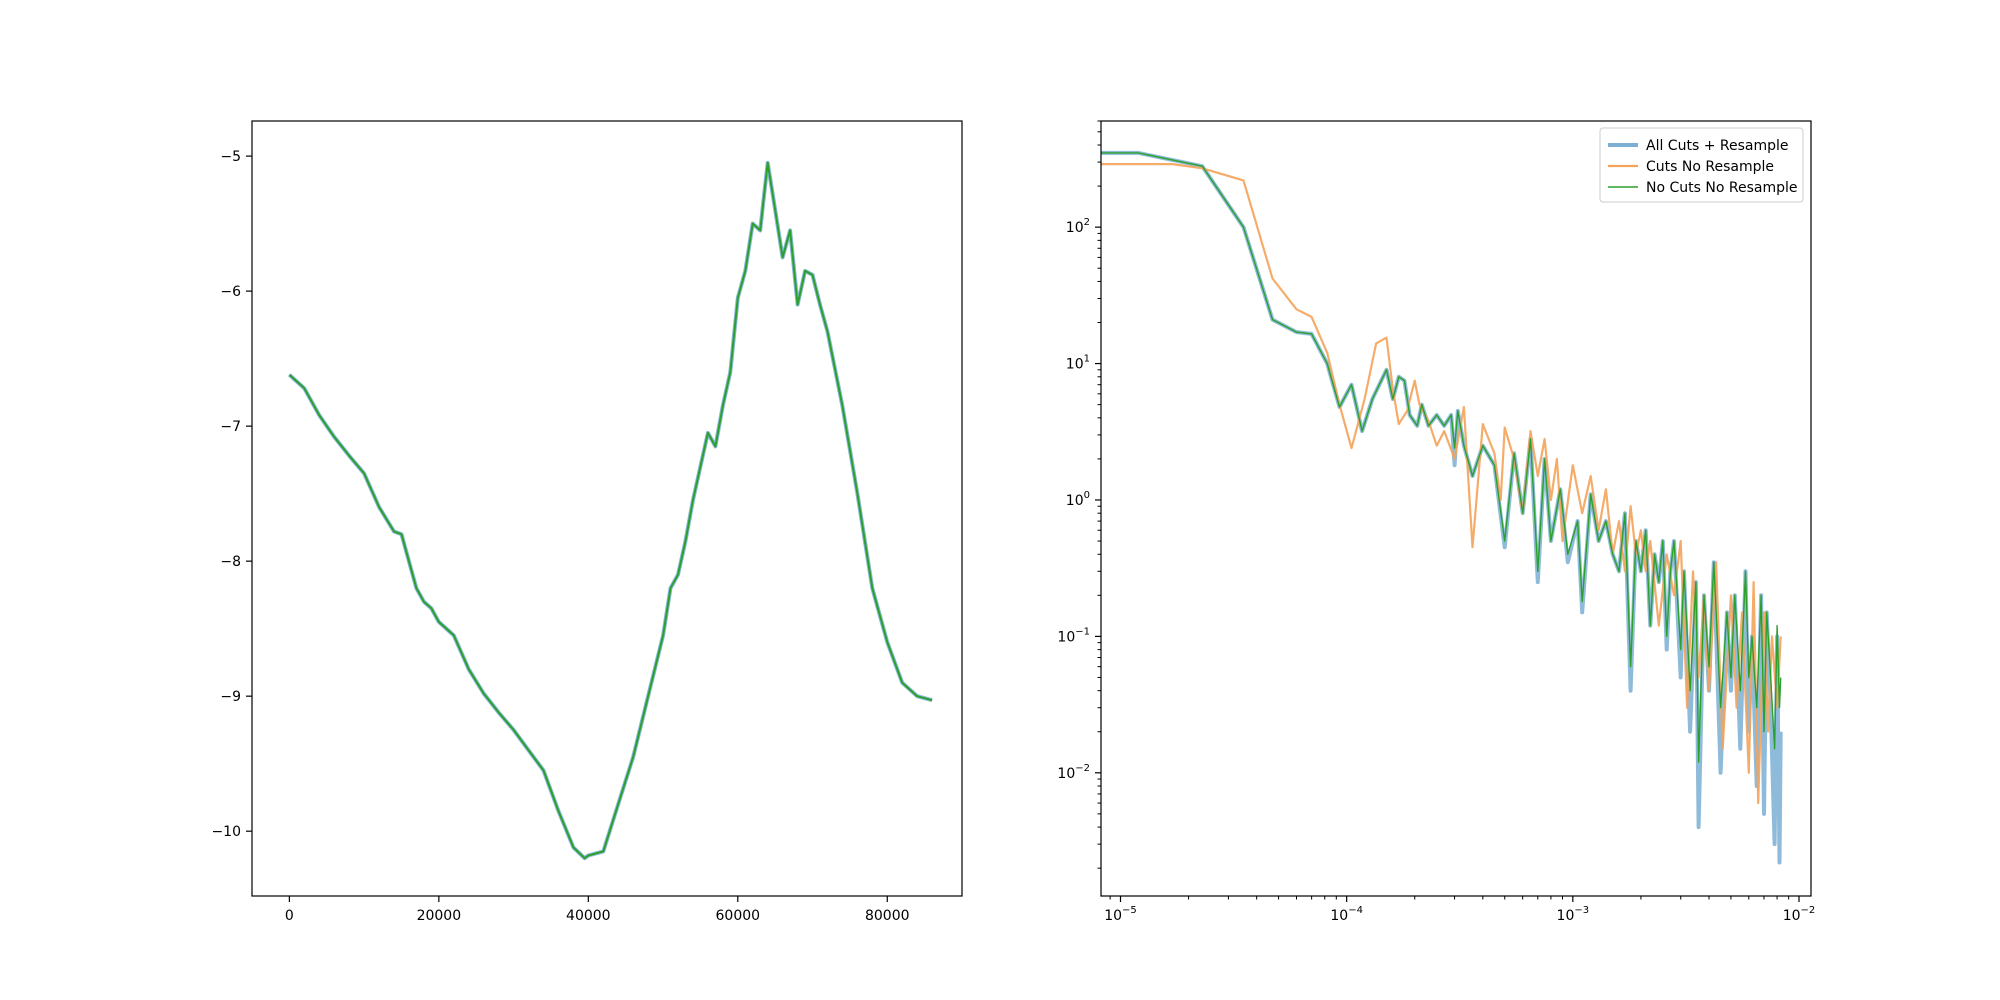 The height and width of the screenshot is (1000, 2000). What do you see at coordinates (230, 562) in the screenshot?
I see `y-tick-label: −8` at bounding box center [230, 562].